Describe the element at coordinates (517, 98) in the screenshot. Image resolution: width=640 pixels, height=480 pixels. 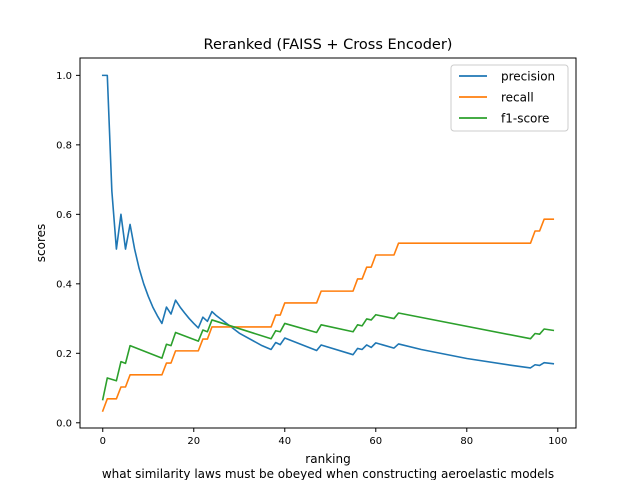
I see `legend-label-recall: recall` at that location.